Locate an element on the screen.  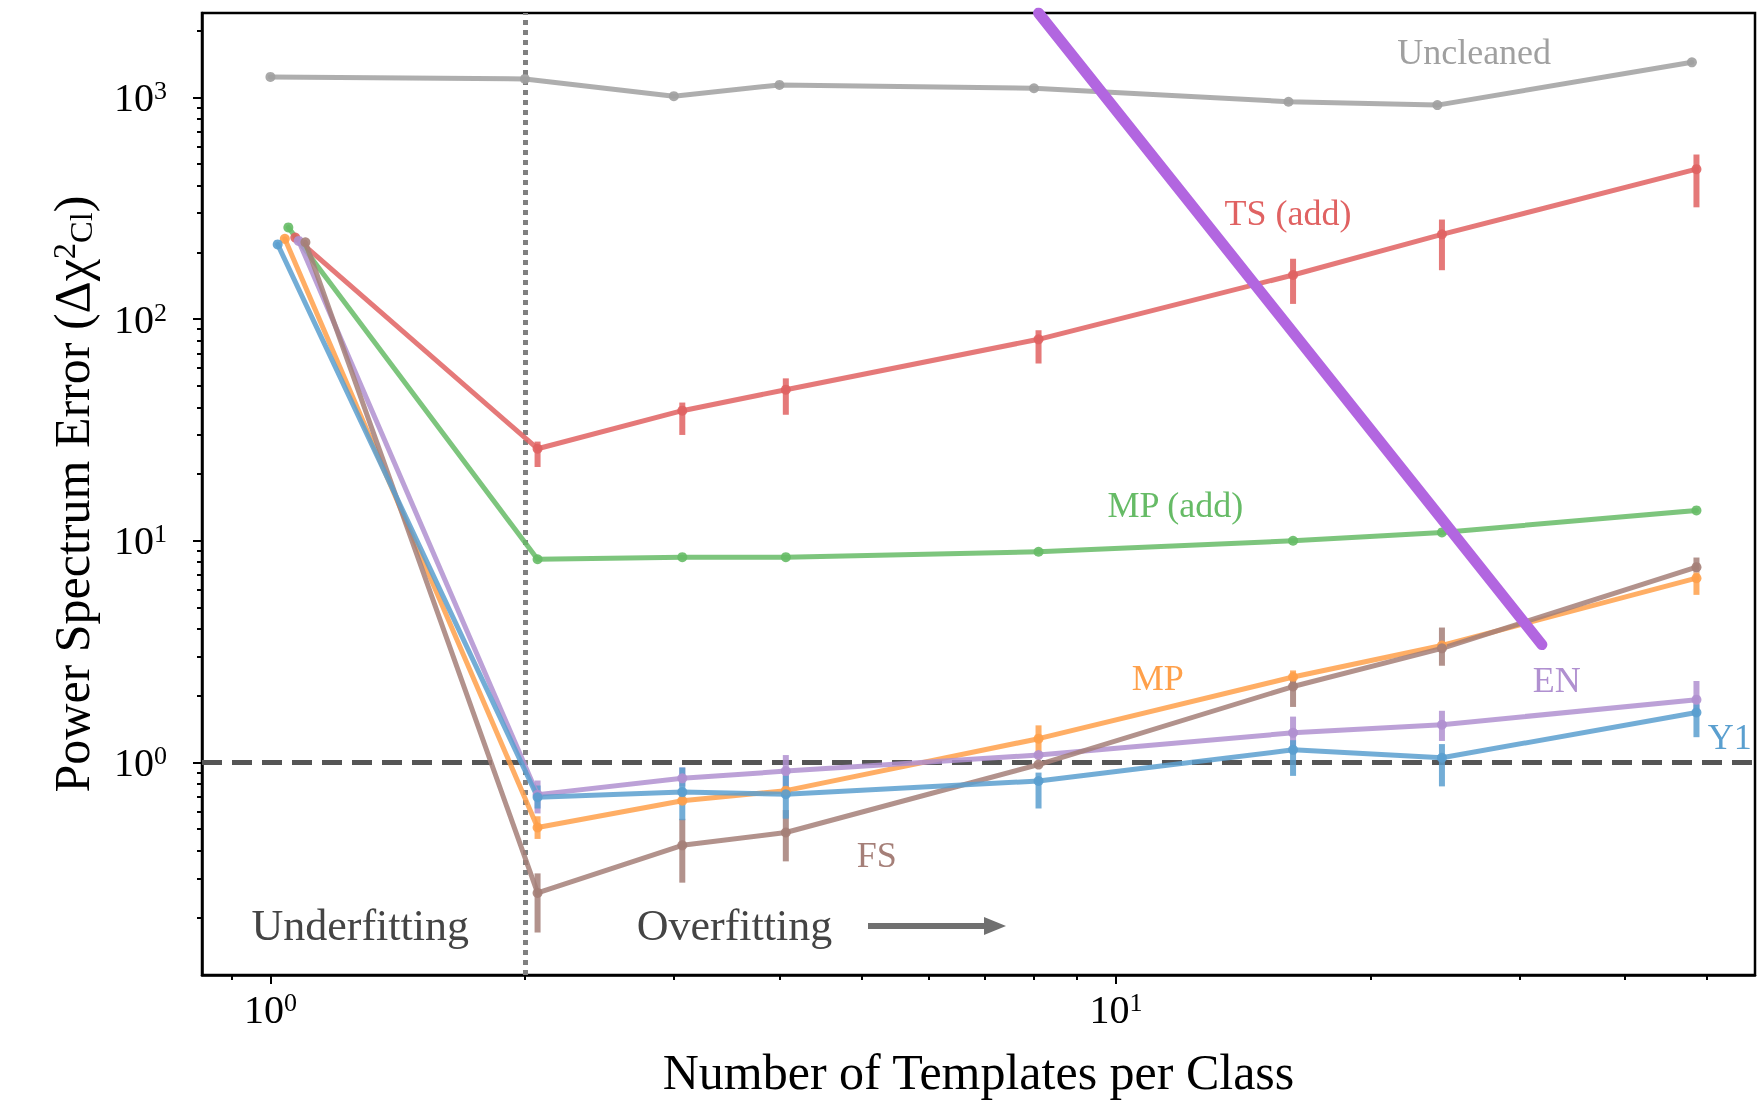
series-label: EN is located at coordinates (1556, 680).